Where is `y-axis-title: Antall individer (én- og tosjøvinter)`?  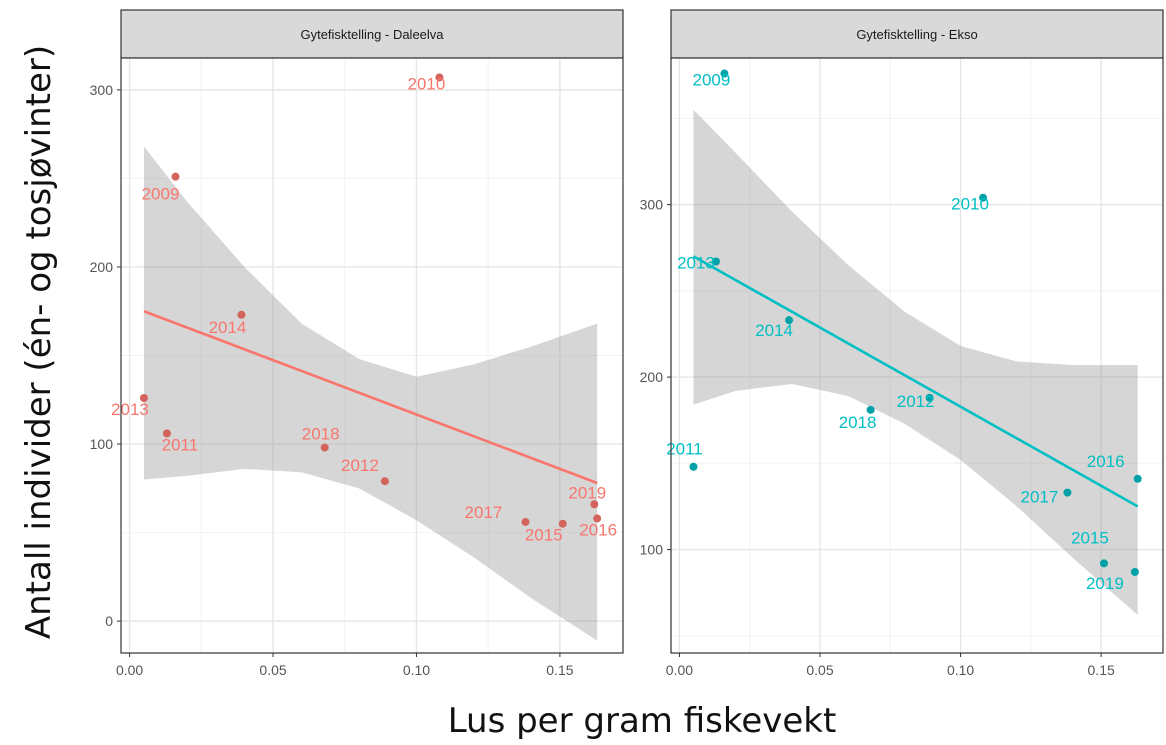
y-axis-title: Antall individer (én- og tosjøvinter) is located at coordinates (39, 342).